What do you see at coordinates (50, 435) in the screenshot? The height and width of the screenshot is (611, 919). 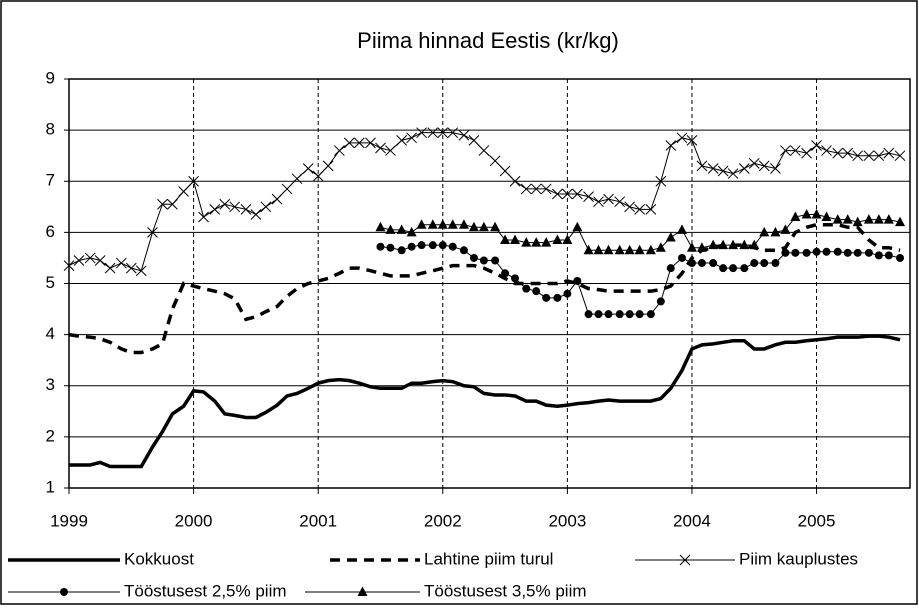 I see `y-tick-label: 2` at bounding box center [50, 435].